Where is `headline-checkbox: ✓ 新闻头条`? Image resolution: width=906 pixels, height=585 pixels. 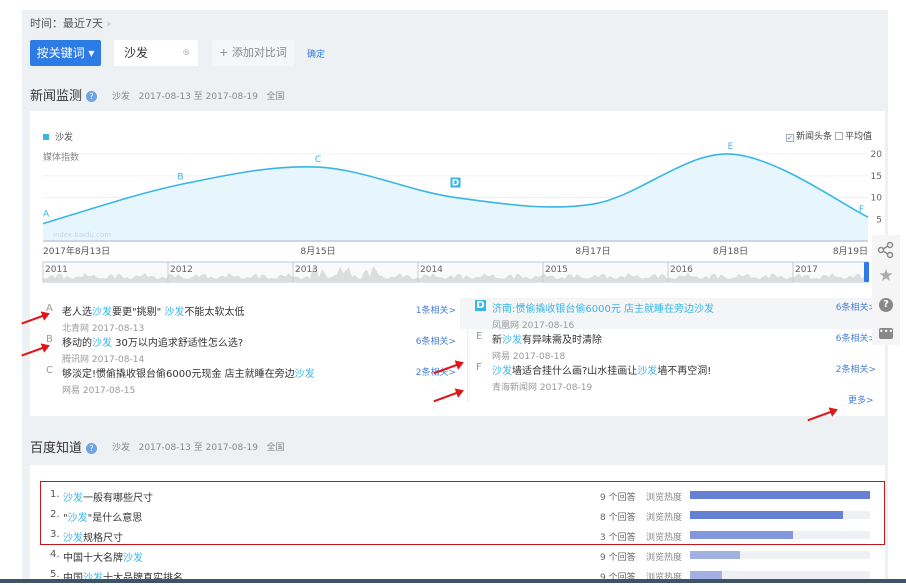 headline-checkbox: ✓ 新闻头条 is located at coordinates (809, 135).